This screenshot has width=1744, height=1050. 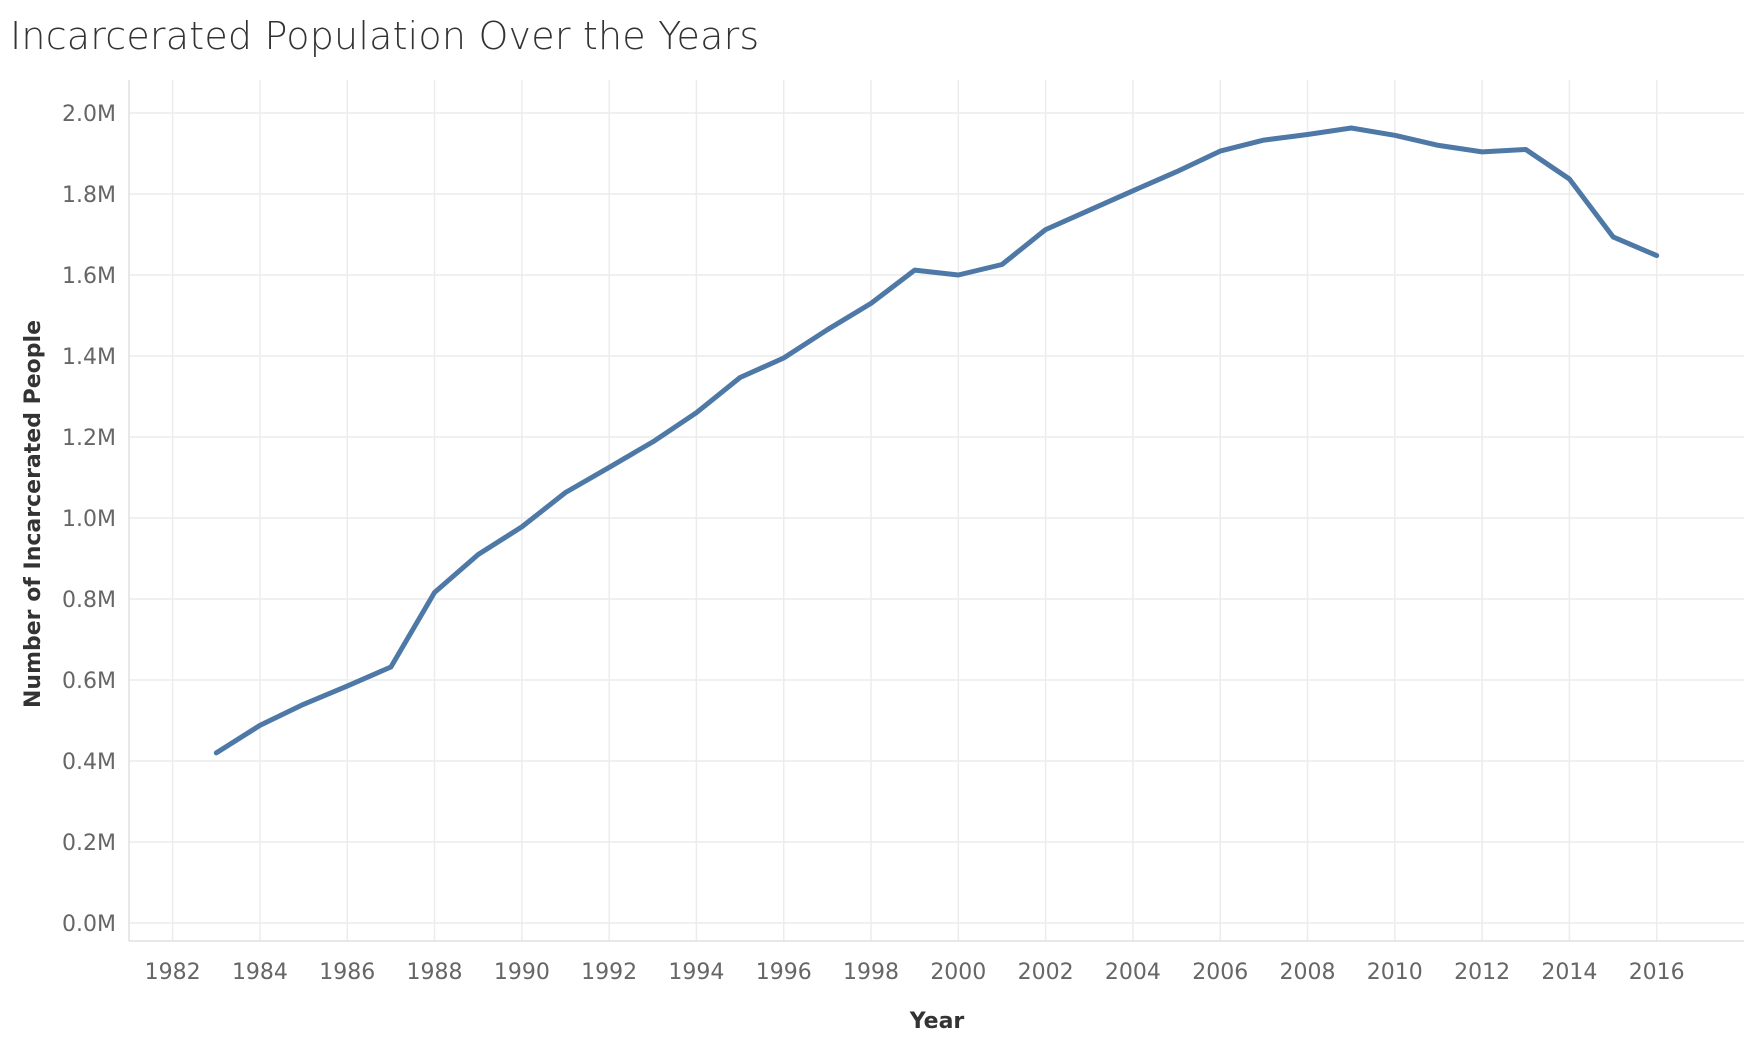 I want to click on y-tick-label-3: 0.6M, so click(x=89, y=681).